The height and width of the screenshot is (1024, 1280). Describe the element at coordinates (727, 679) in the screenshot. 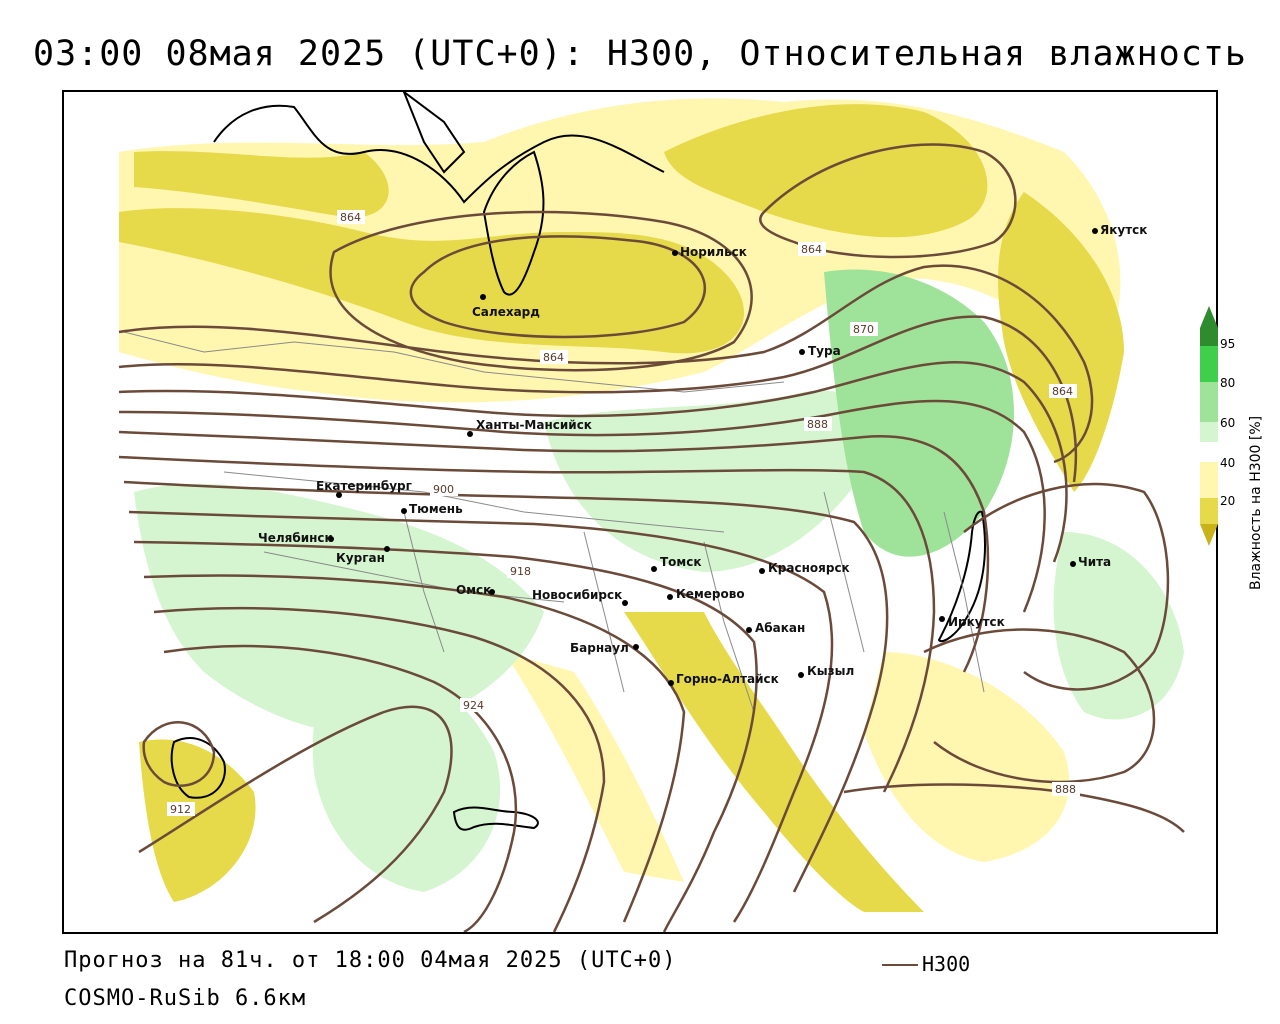

I see `city-gorno-altaysk: Горно-Алтайск` at that location.